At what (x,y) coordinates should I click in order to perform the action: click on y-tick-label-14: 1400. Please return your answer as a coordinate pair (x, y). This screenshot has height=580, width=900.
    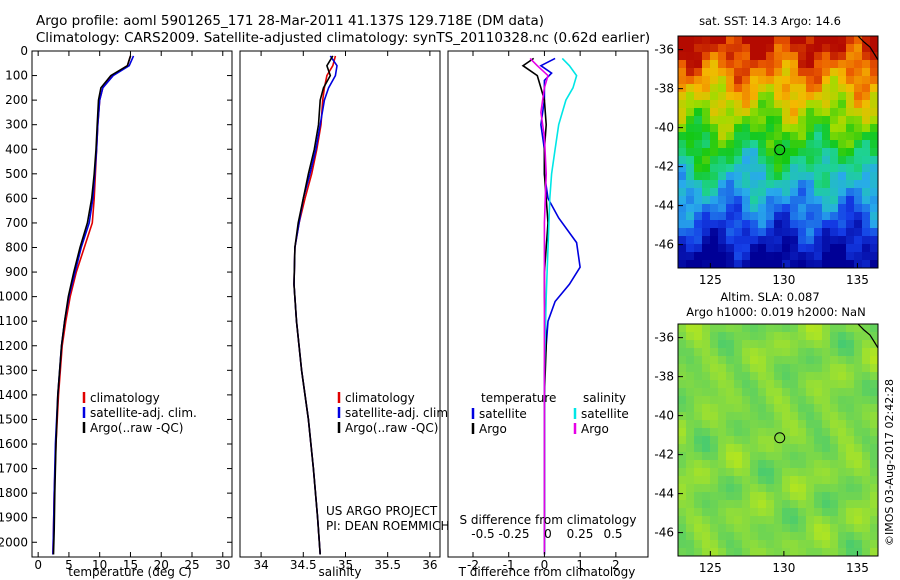
    Looking at the image, I should click on (14, 395).